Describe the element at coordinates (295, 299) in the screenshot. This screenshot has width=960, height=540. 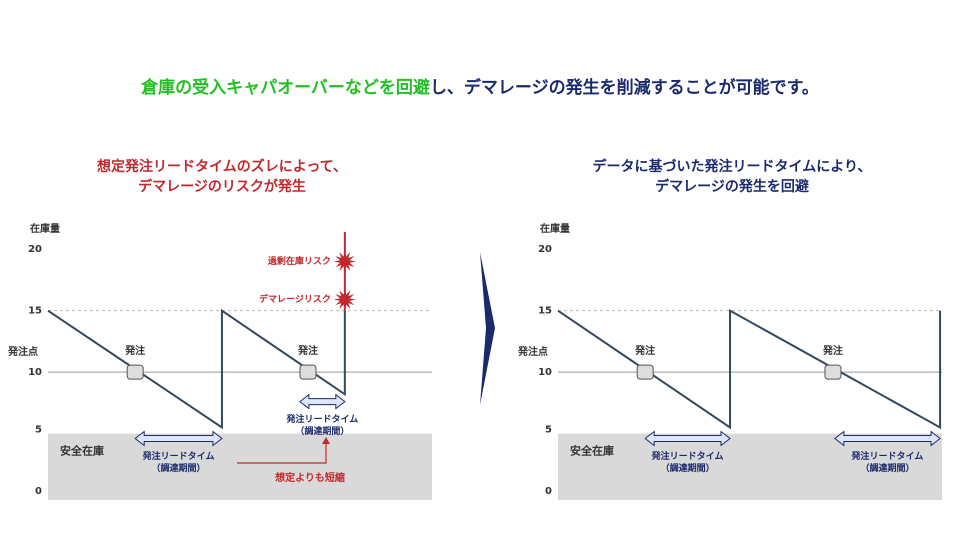
I see `risk-label: デマレージリスク` at that location.